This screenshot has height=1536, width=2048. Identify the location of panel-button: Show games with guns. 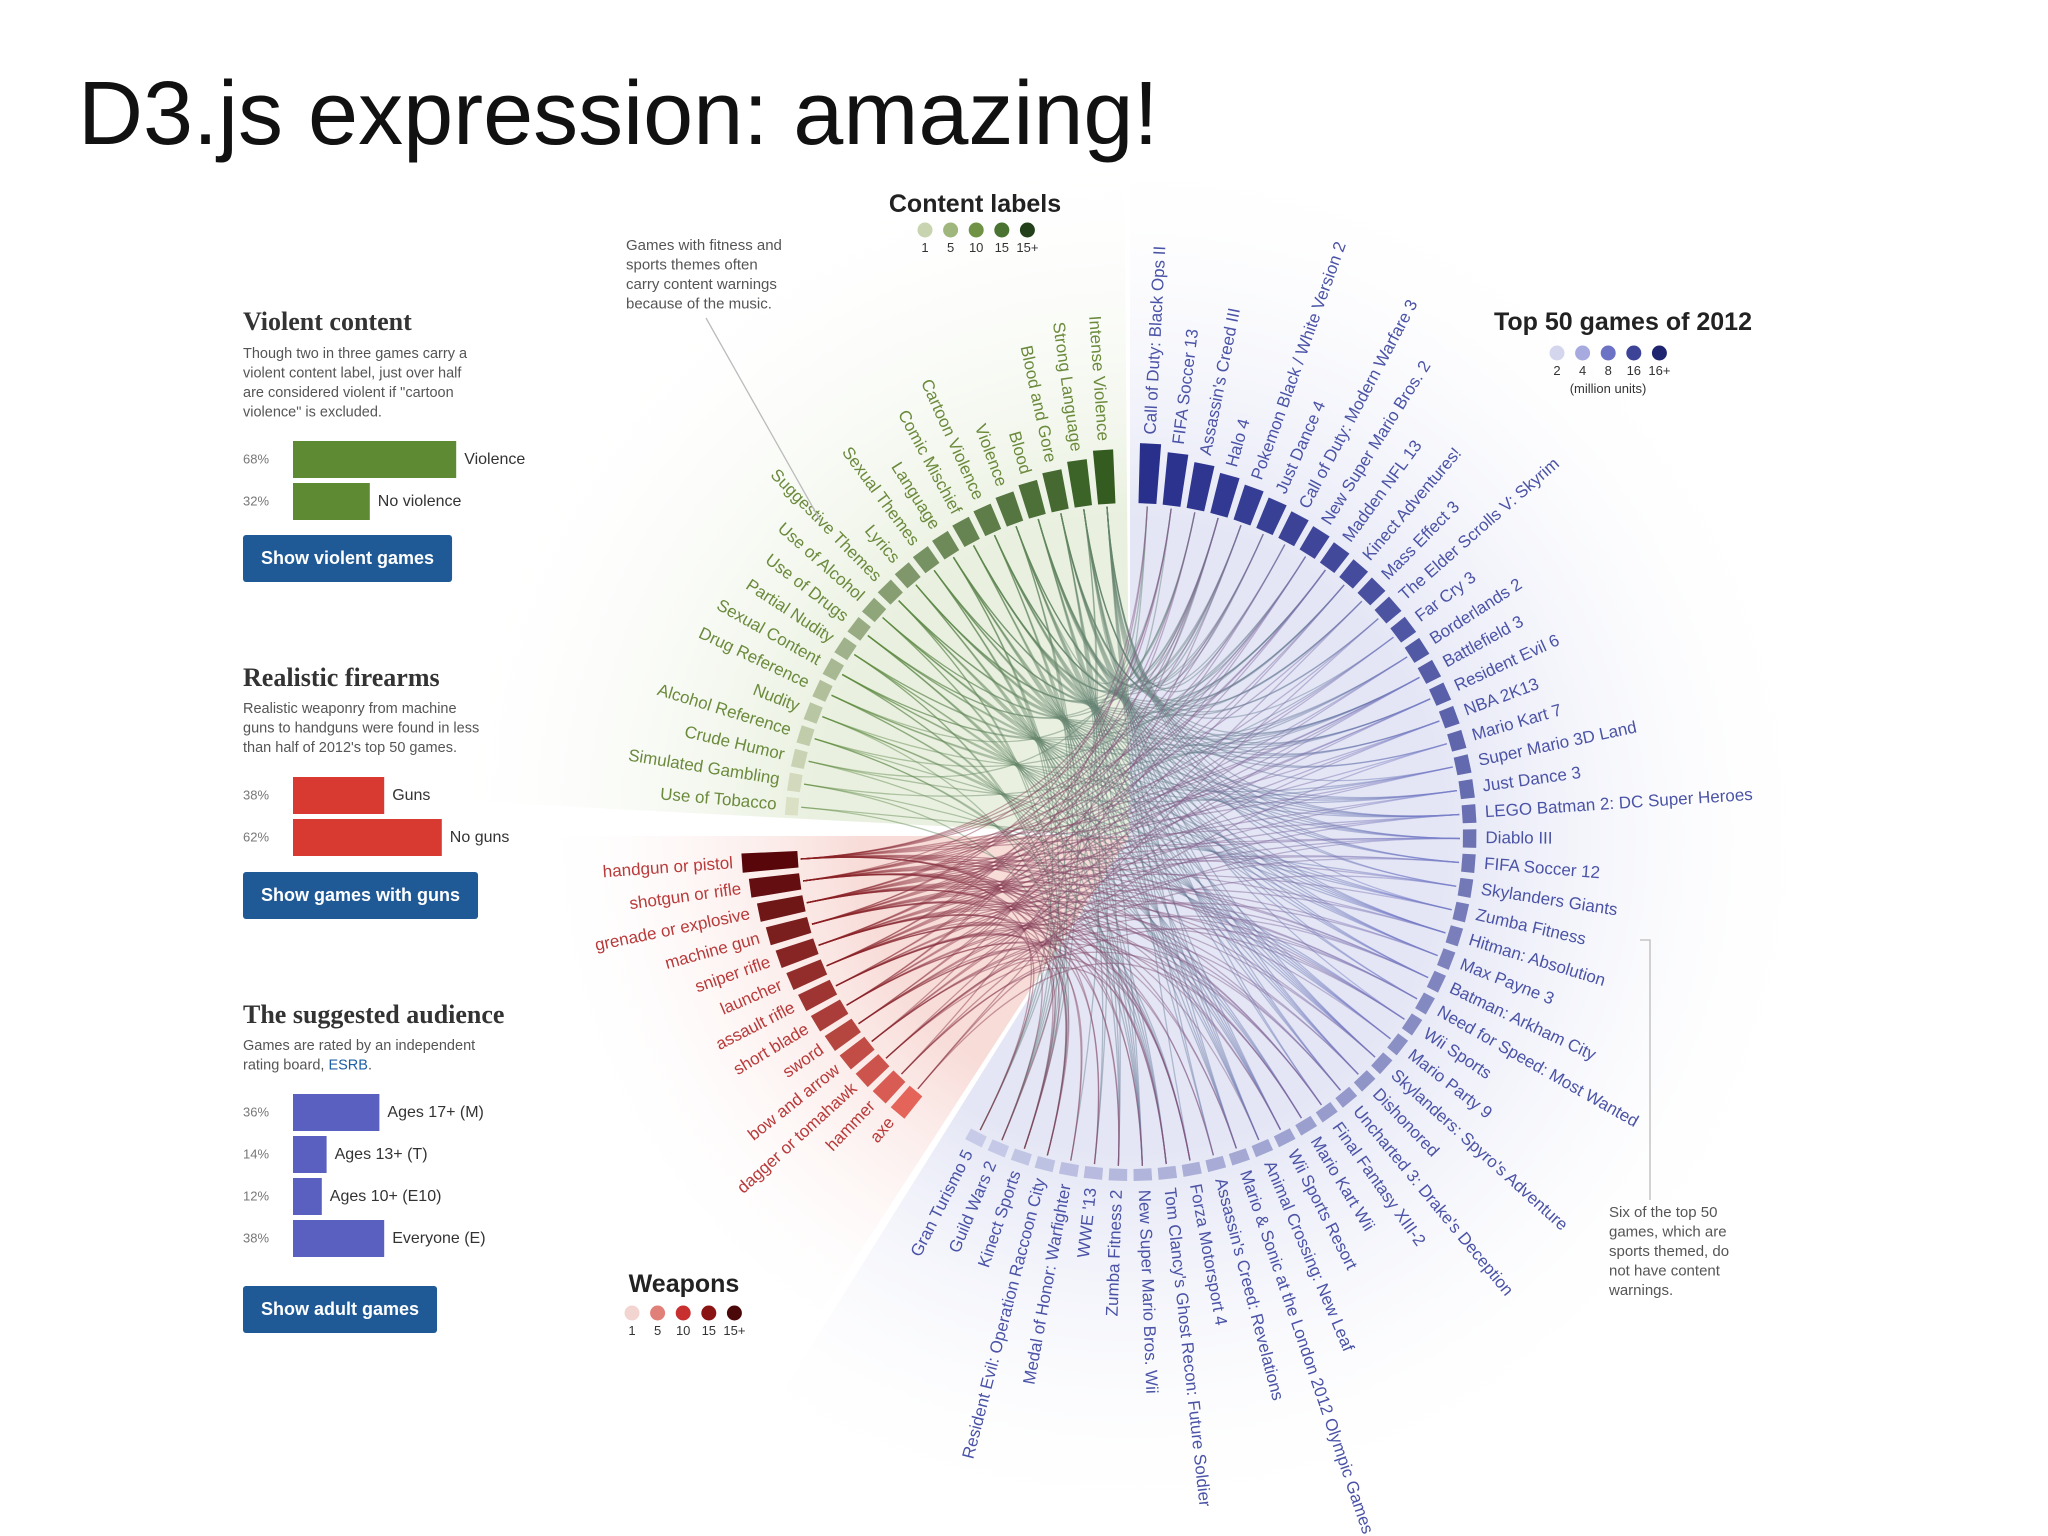
(361, 895).